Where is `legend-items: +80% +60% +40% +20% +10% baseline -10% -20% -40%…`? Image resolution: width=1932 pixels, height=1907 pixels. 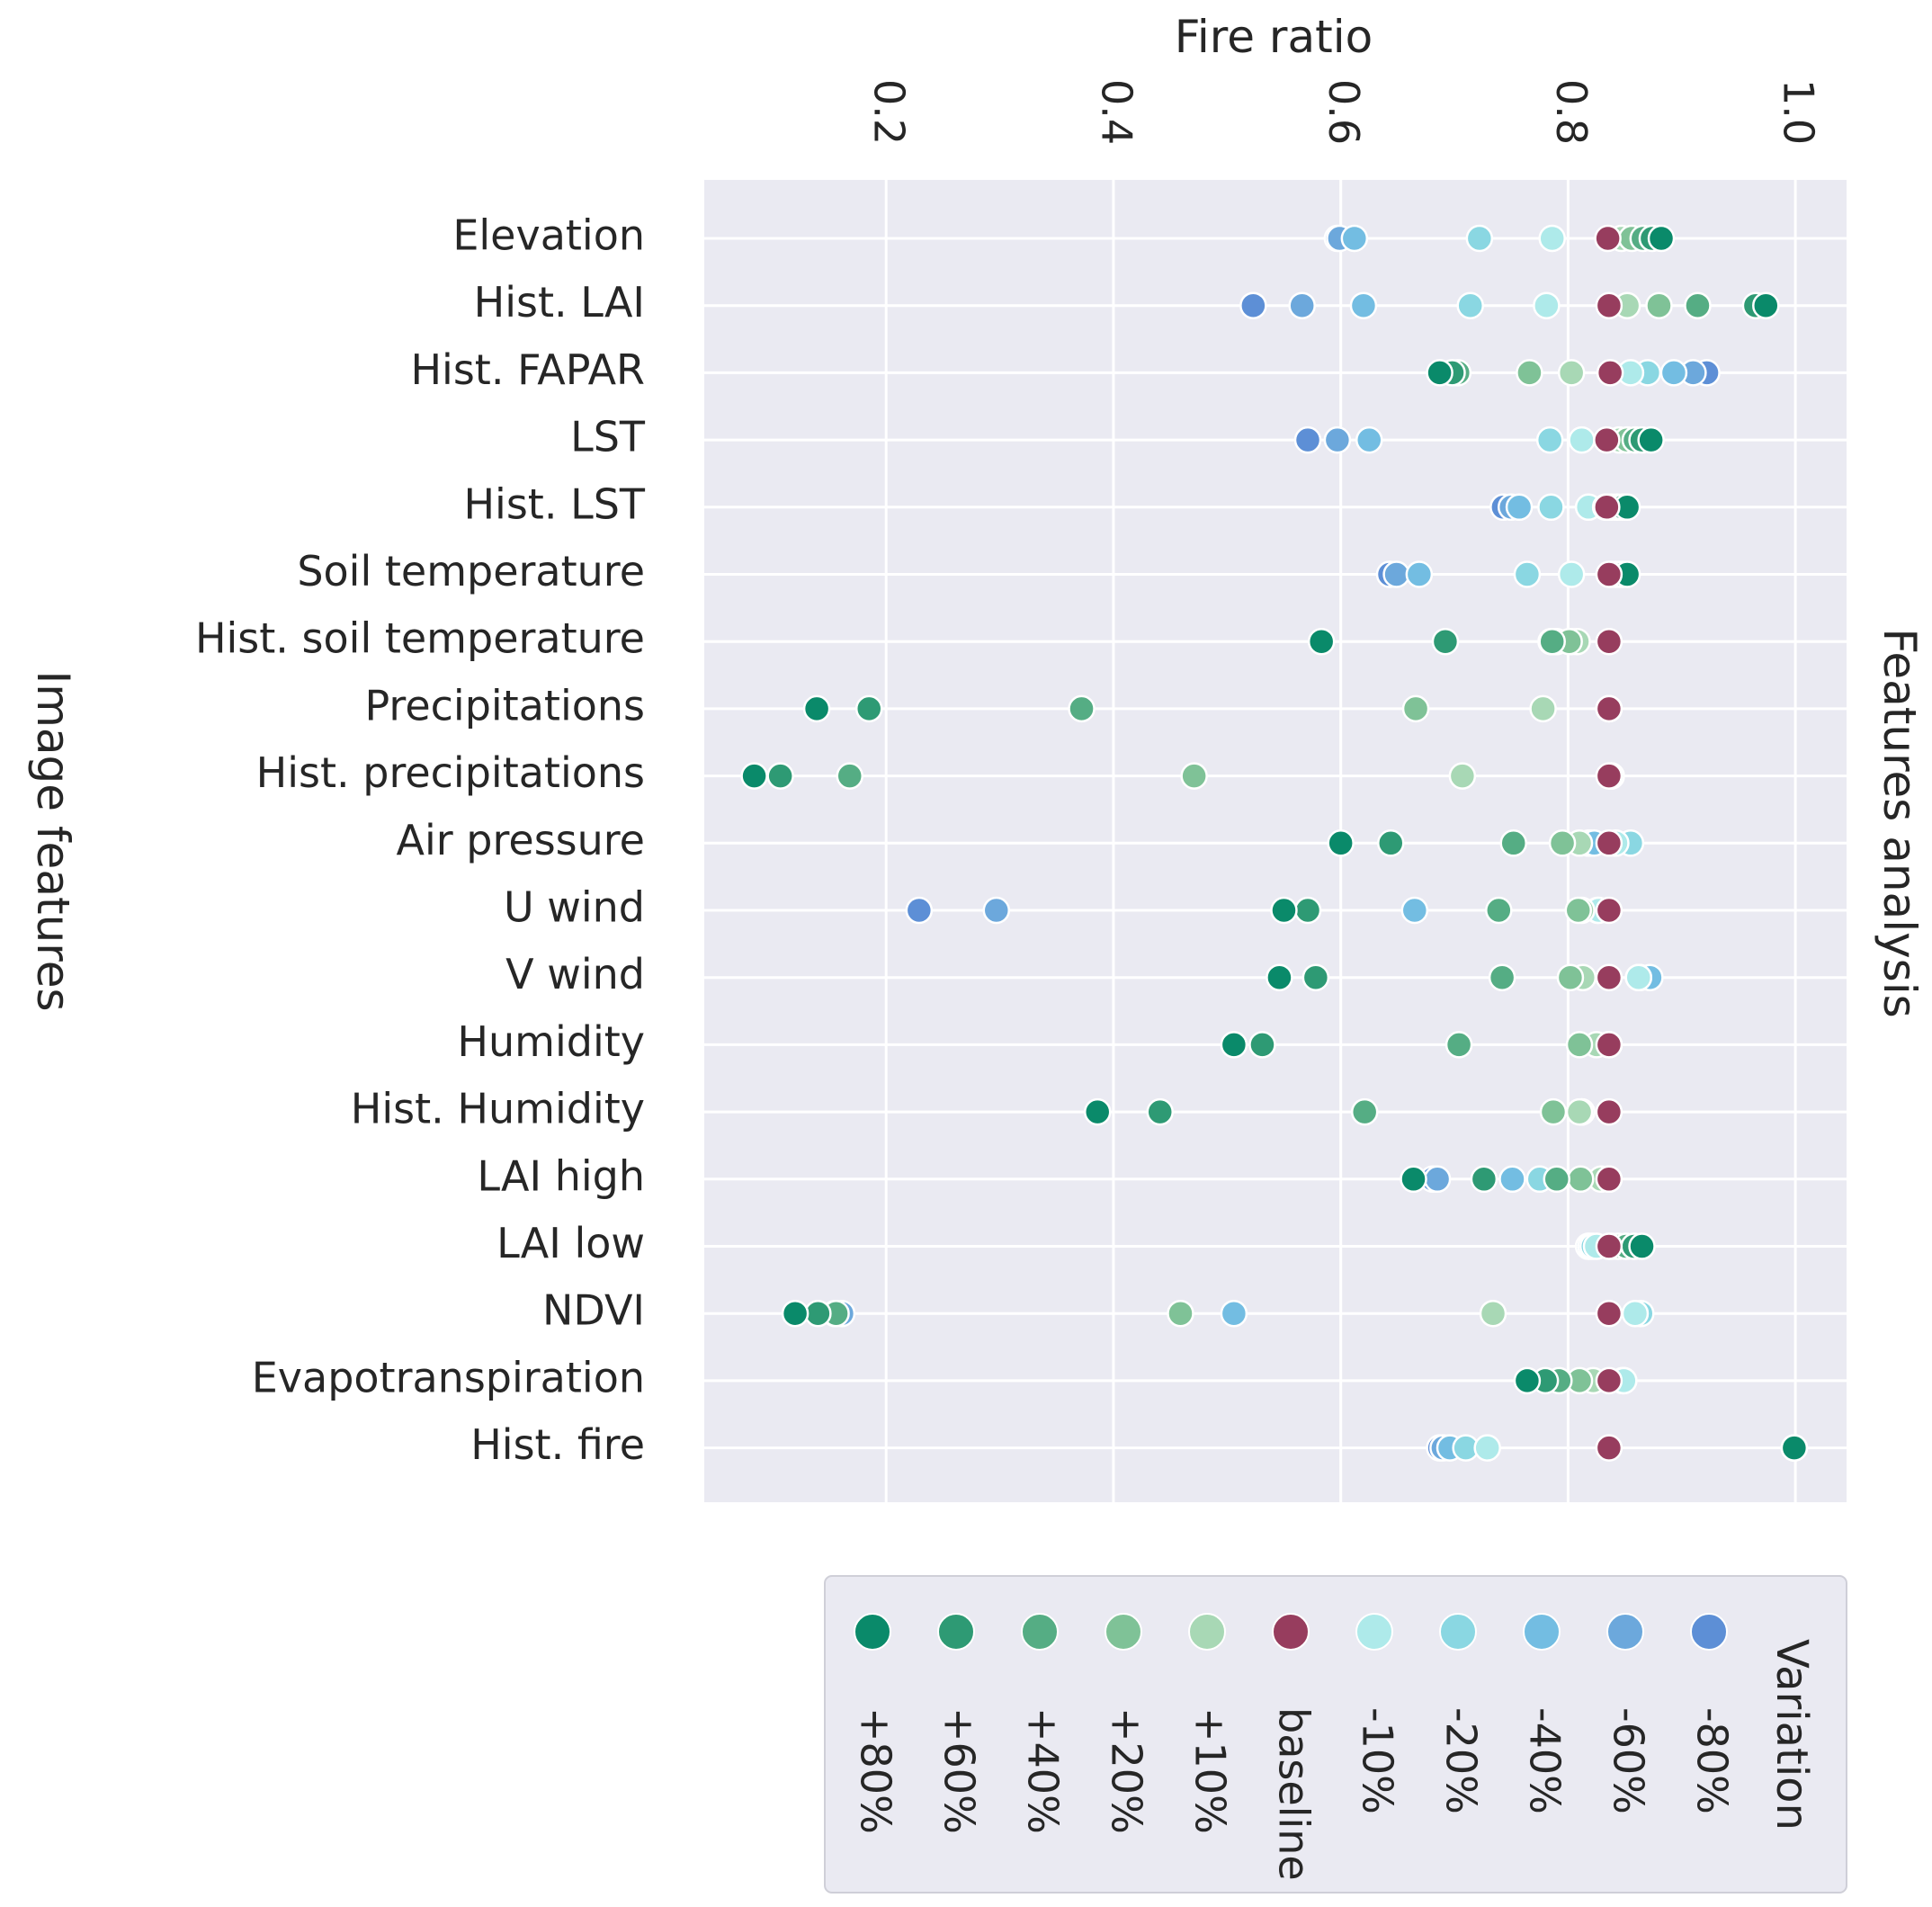
legend-items: +80% +60% +40% +20% +10% baseline -10% -20% -40%… is located at coordinates (1294, 1747).